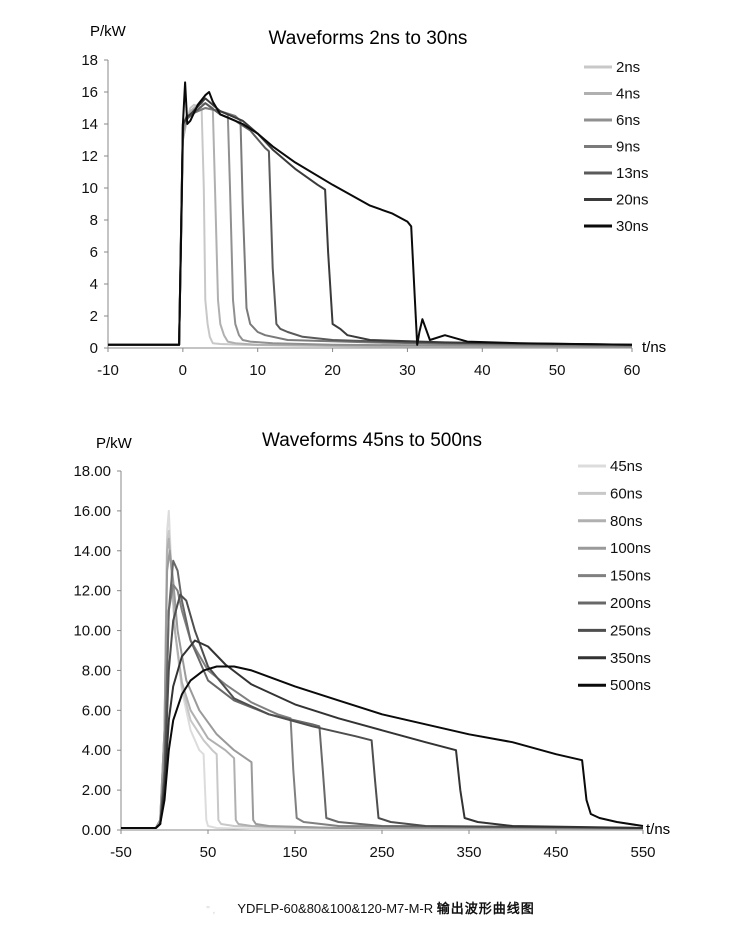  I want to click on x-tick-label: 20, so click(332, 370).